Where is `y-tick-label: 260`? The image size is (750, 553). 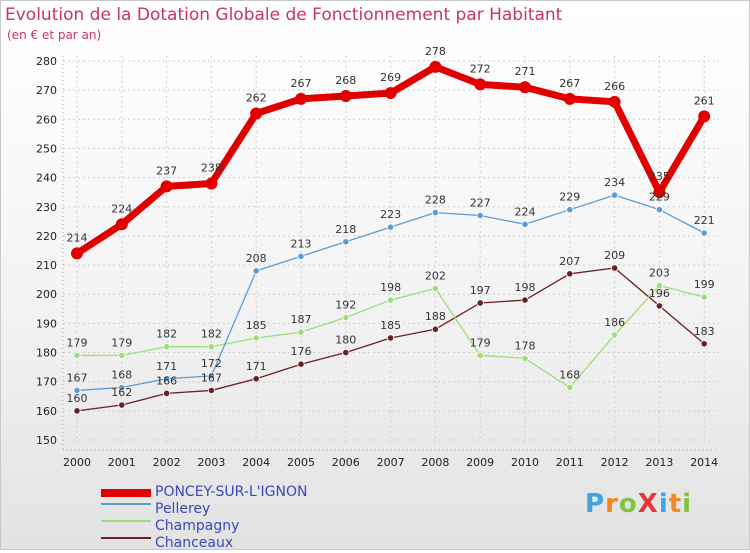
y-tick-label: 260 is located at coordinates (46, 119).